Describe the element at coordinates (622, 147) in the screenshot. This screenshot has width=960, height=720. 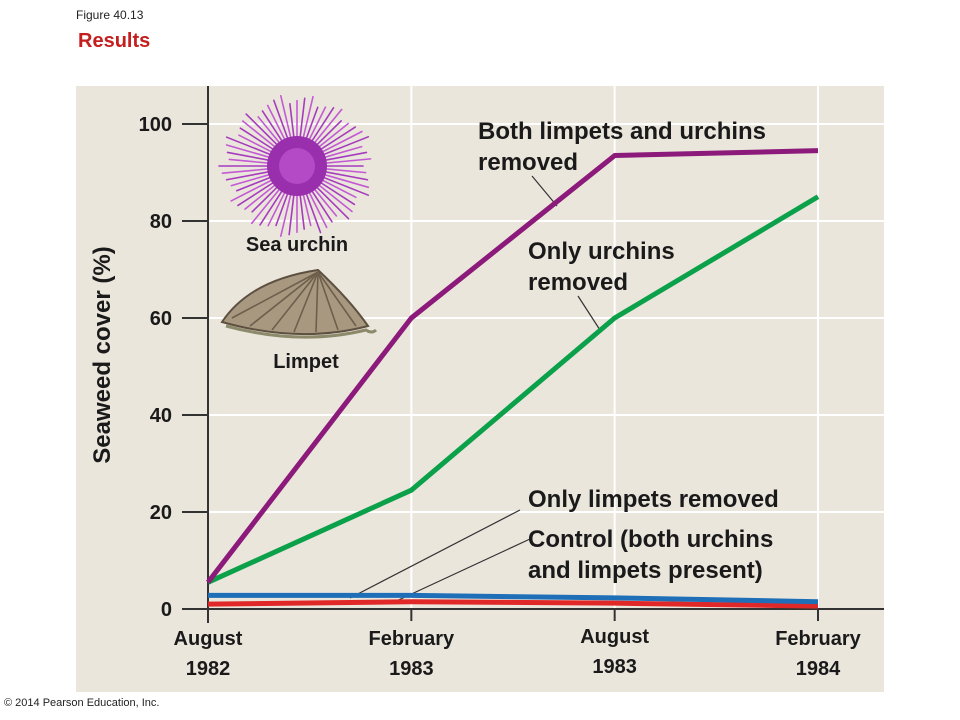
I see `series-both-removed-label: Both limpets and urchins removed` at that location.